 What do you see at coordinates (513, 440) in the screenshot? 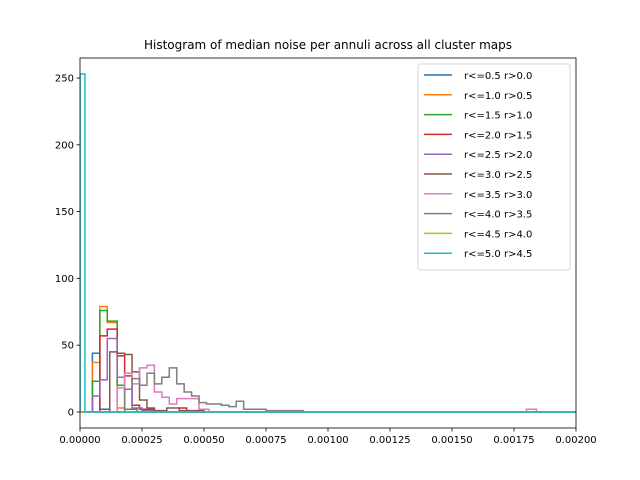
I see `x-tick-label: 0.00175` at bounding box center [513, 440].